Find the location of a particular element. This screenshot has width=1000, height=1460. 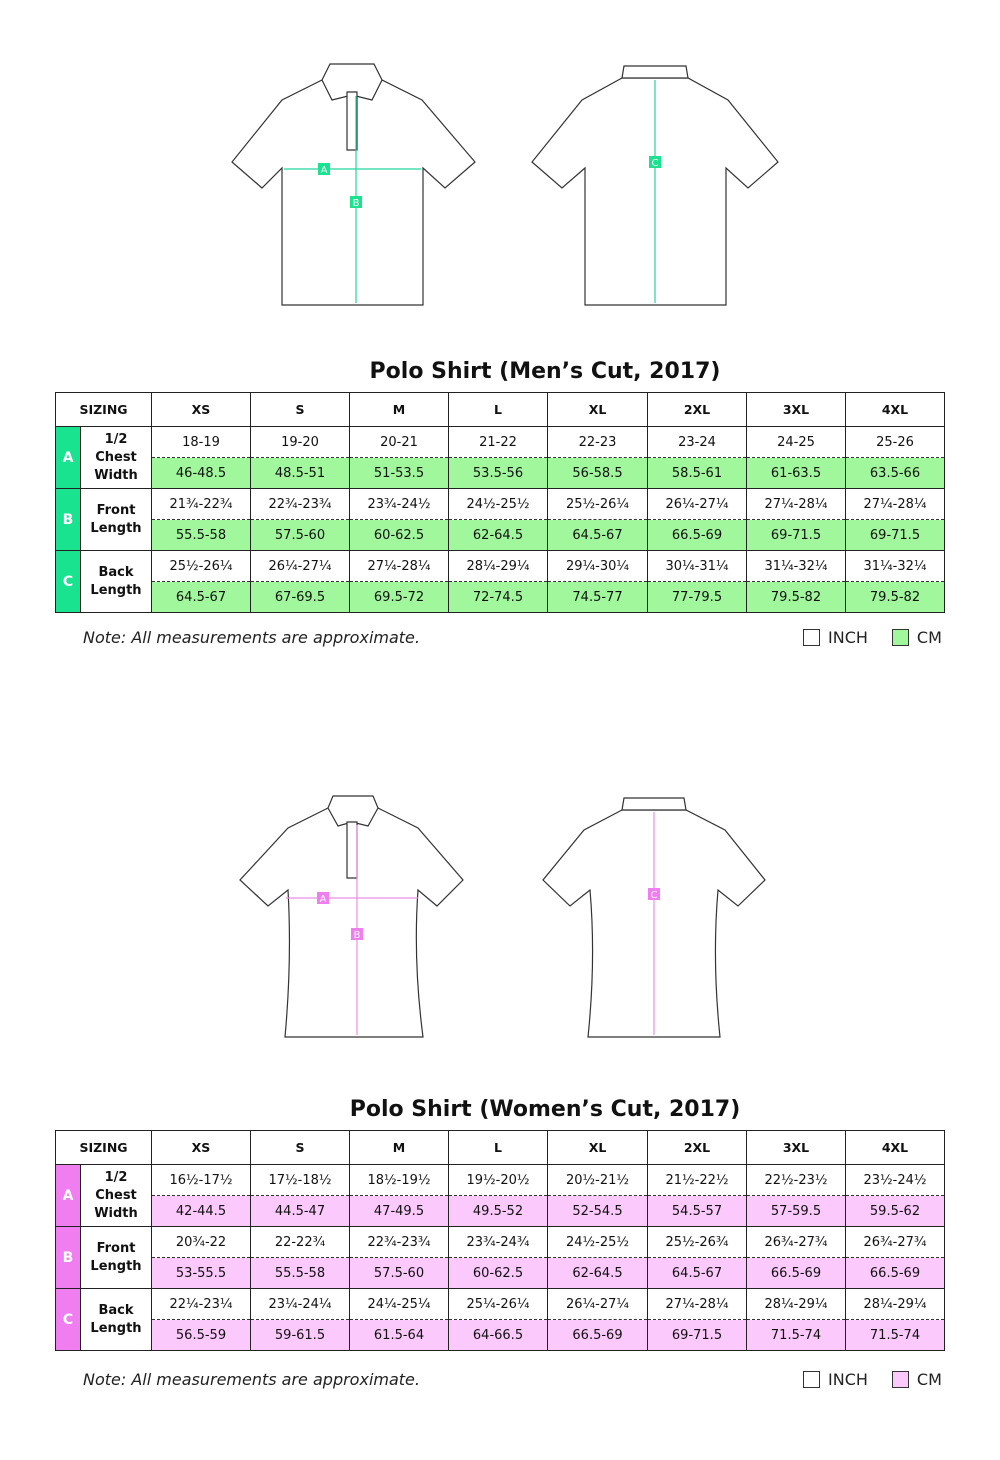

inch-cell: 25-26 is located at coordinates (895, 442).